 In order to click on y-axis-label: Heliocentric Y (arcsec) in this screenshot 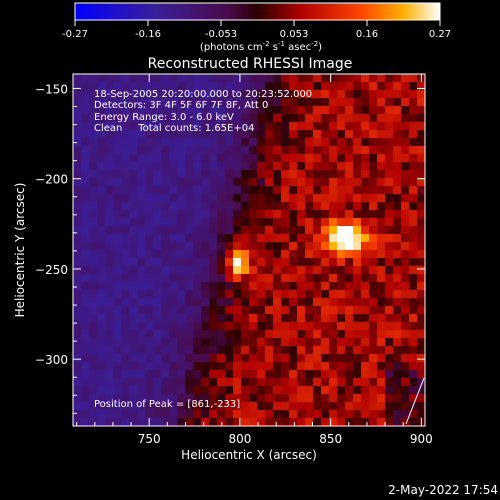, I will do `click(20, 250)`.